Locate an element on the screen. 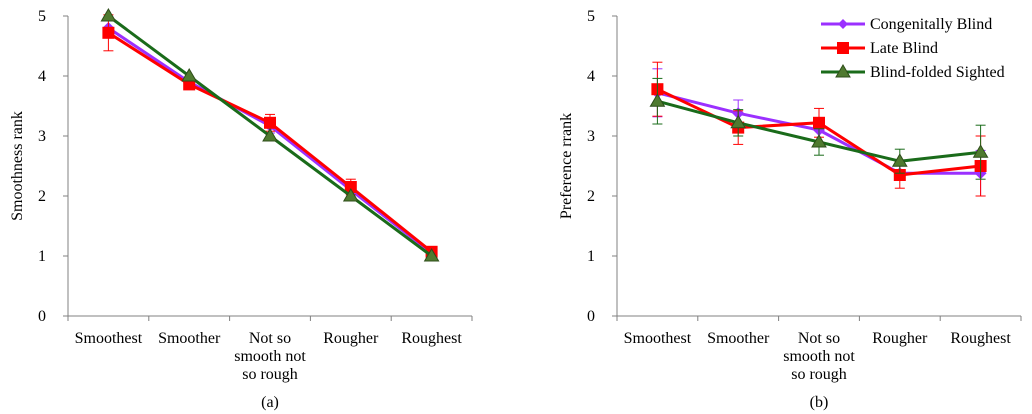  y-axis-label: Preference rrank is located at coordinates (566, 166).